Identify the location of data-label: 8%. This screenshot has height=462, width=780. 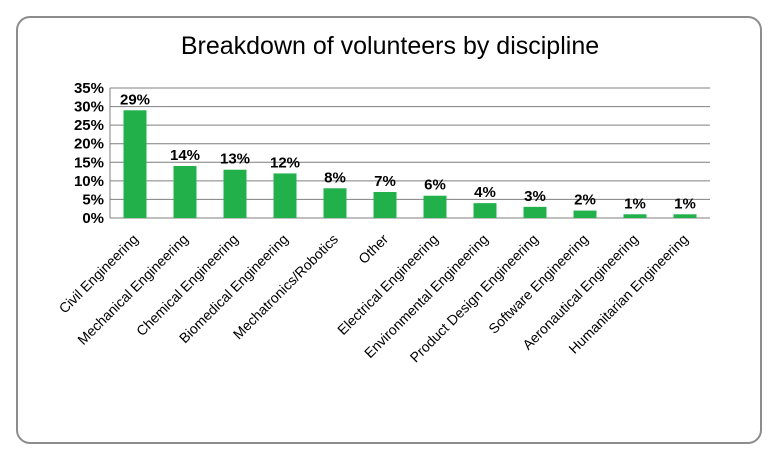
(335, 177).